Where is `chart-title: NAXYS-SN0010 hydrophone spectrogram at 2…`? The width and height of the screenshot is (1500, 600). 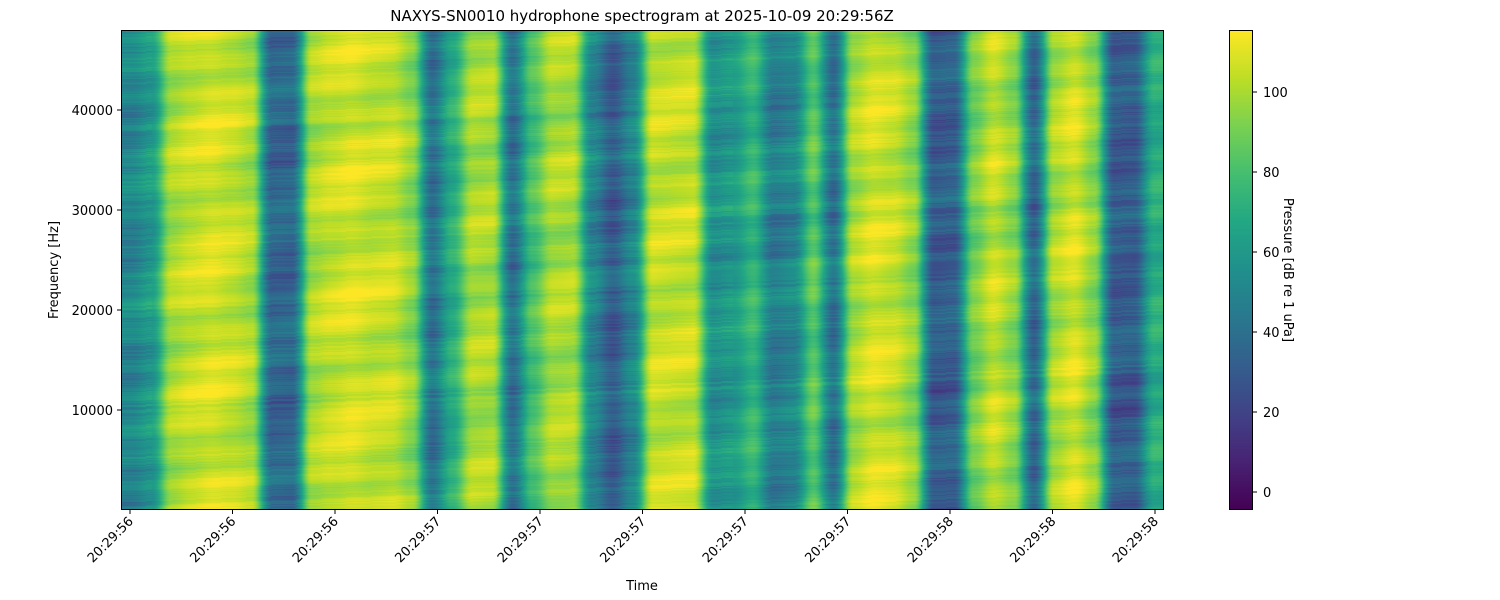
chart-title: NAXYS-SN0010 hydrophone spectrogram at 2… is located at coordinates (642, 16).